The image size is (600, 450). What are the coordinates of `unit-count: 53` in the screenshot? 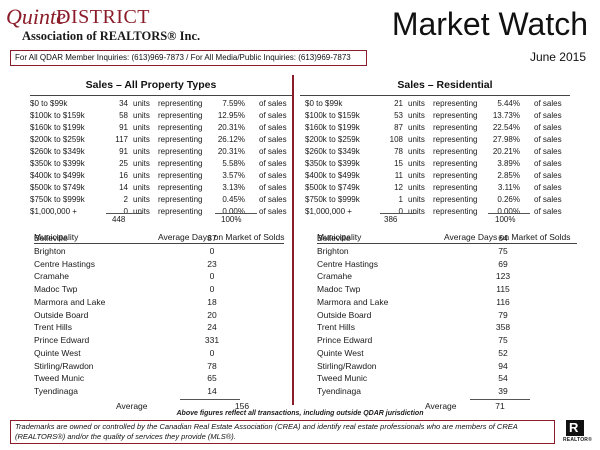 It's located at (398, 115).